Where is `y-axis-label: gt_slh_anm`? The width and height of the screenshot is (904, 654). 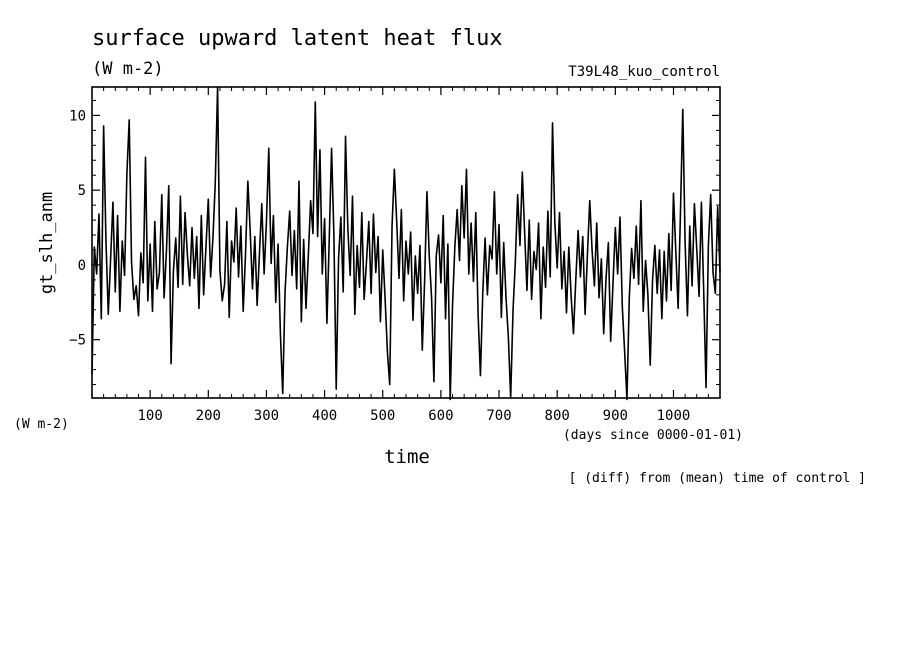 y-axis-label: gt_slh_anm is located at coordinates (47, 243).